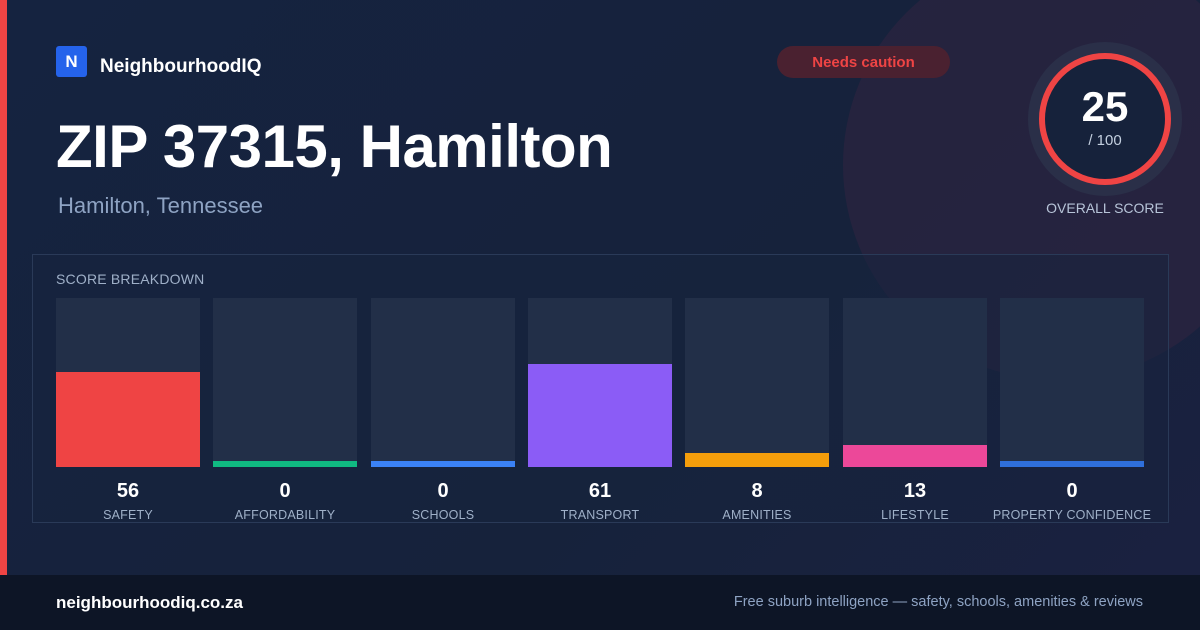  I want to click on overall-score-value: 25, so click(1105, 106).